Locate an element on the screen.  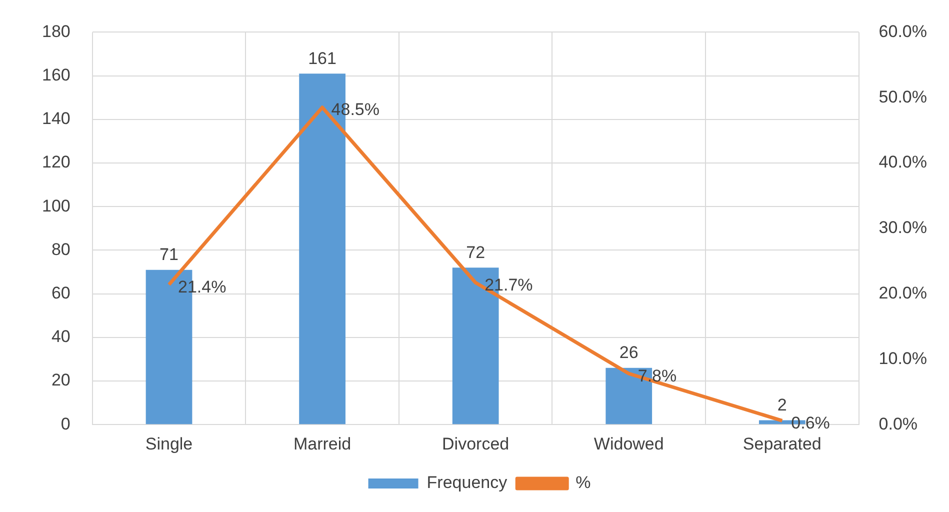
y-tick-label: 120 is located at coordinates (56, 162).